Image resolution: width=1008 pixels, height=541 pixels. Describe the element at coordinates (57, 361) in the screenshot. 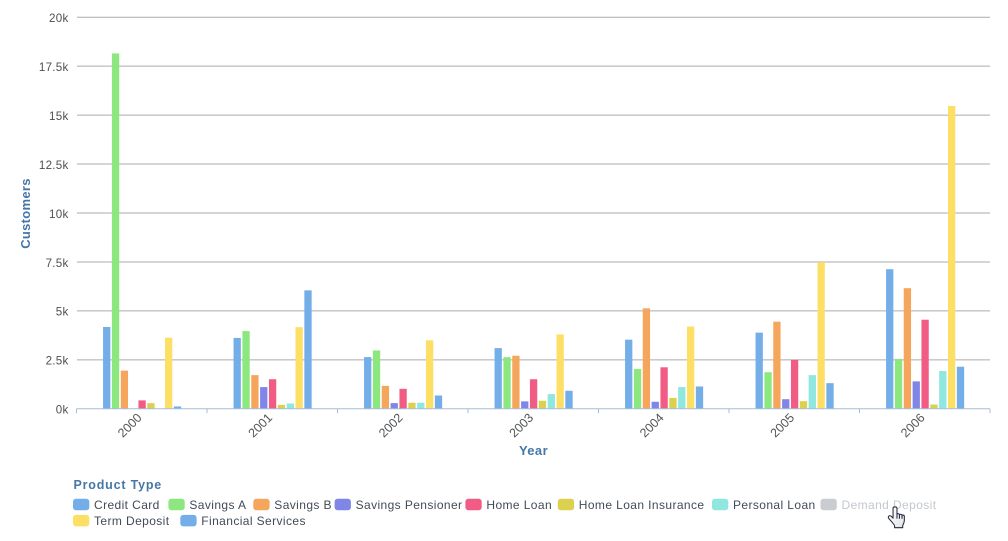

I see `svg-text: 2.5k` at that location.